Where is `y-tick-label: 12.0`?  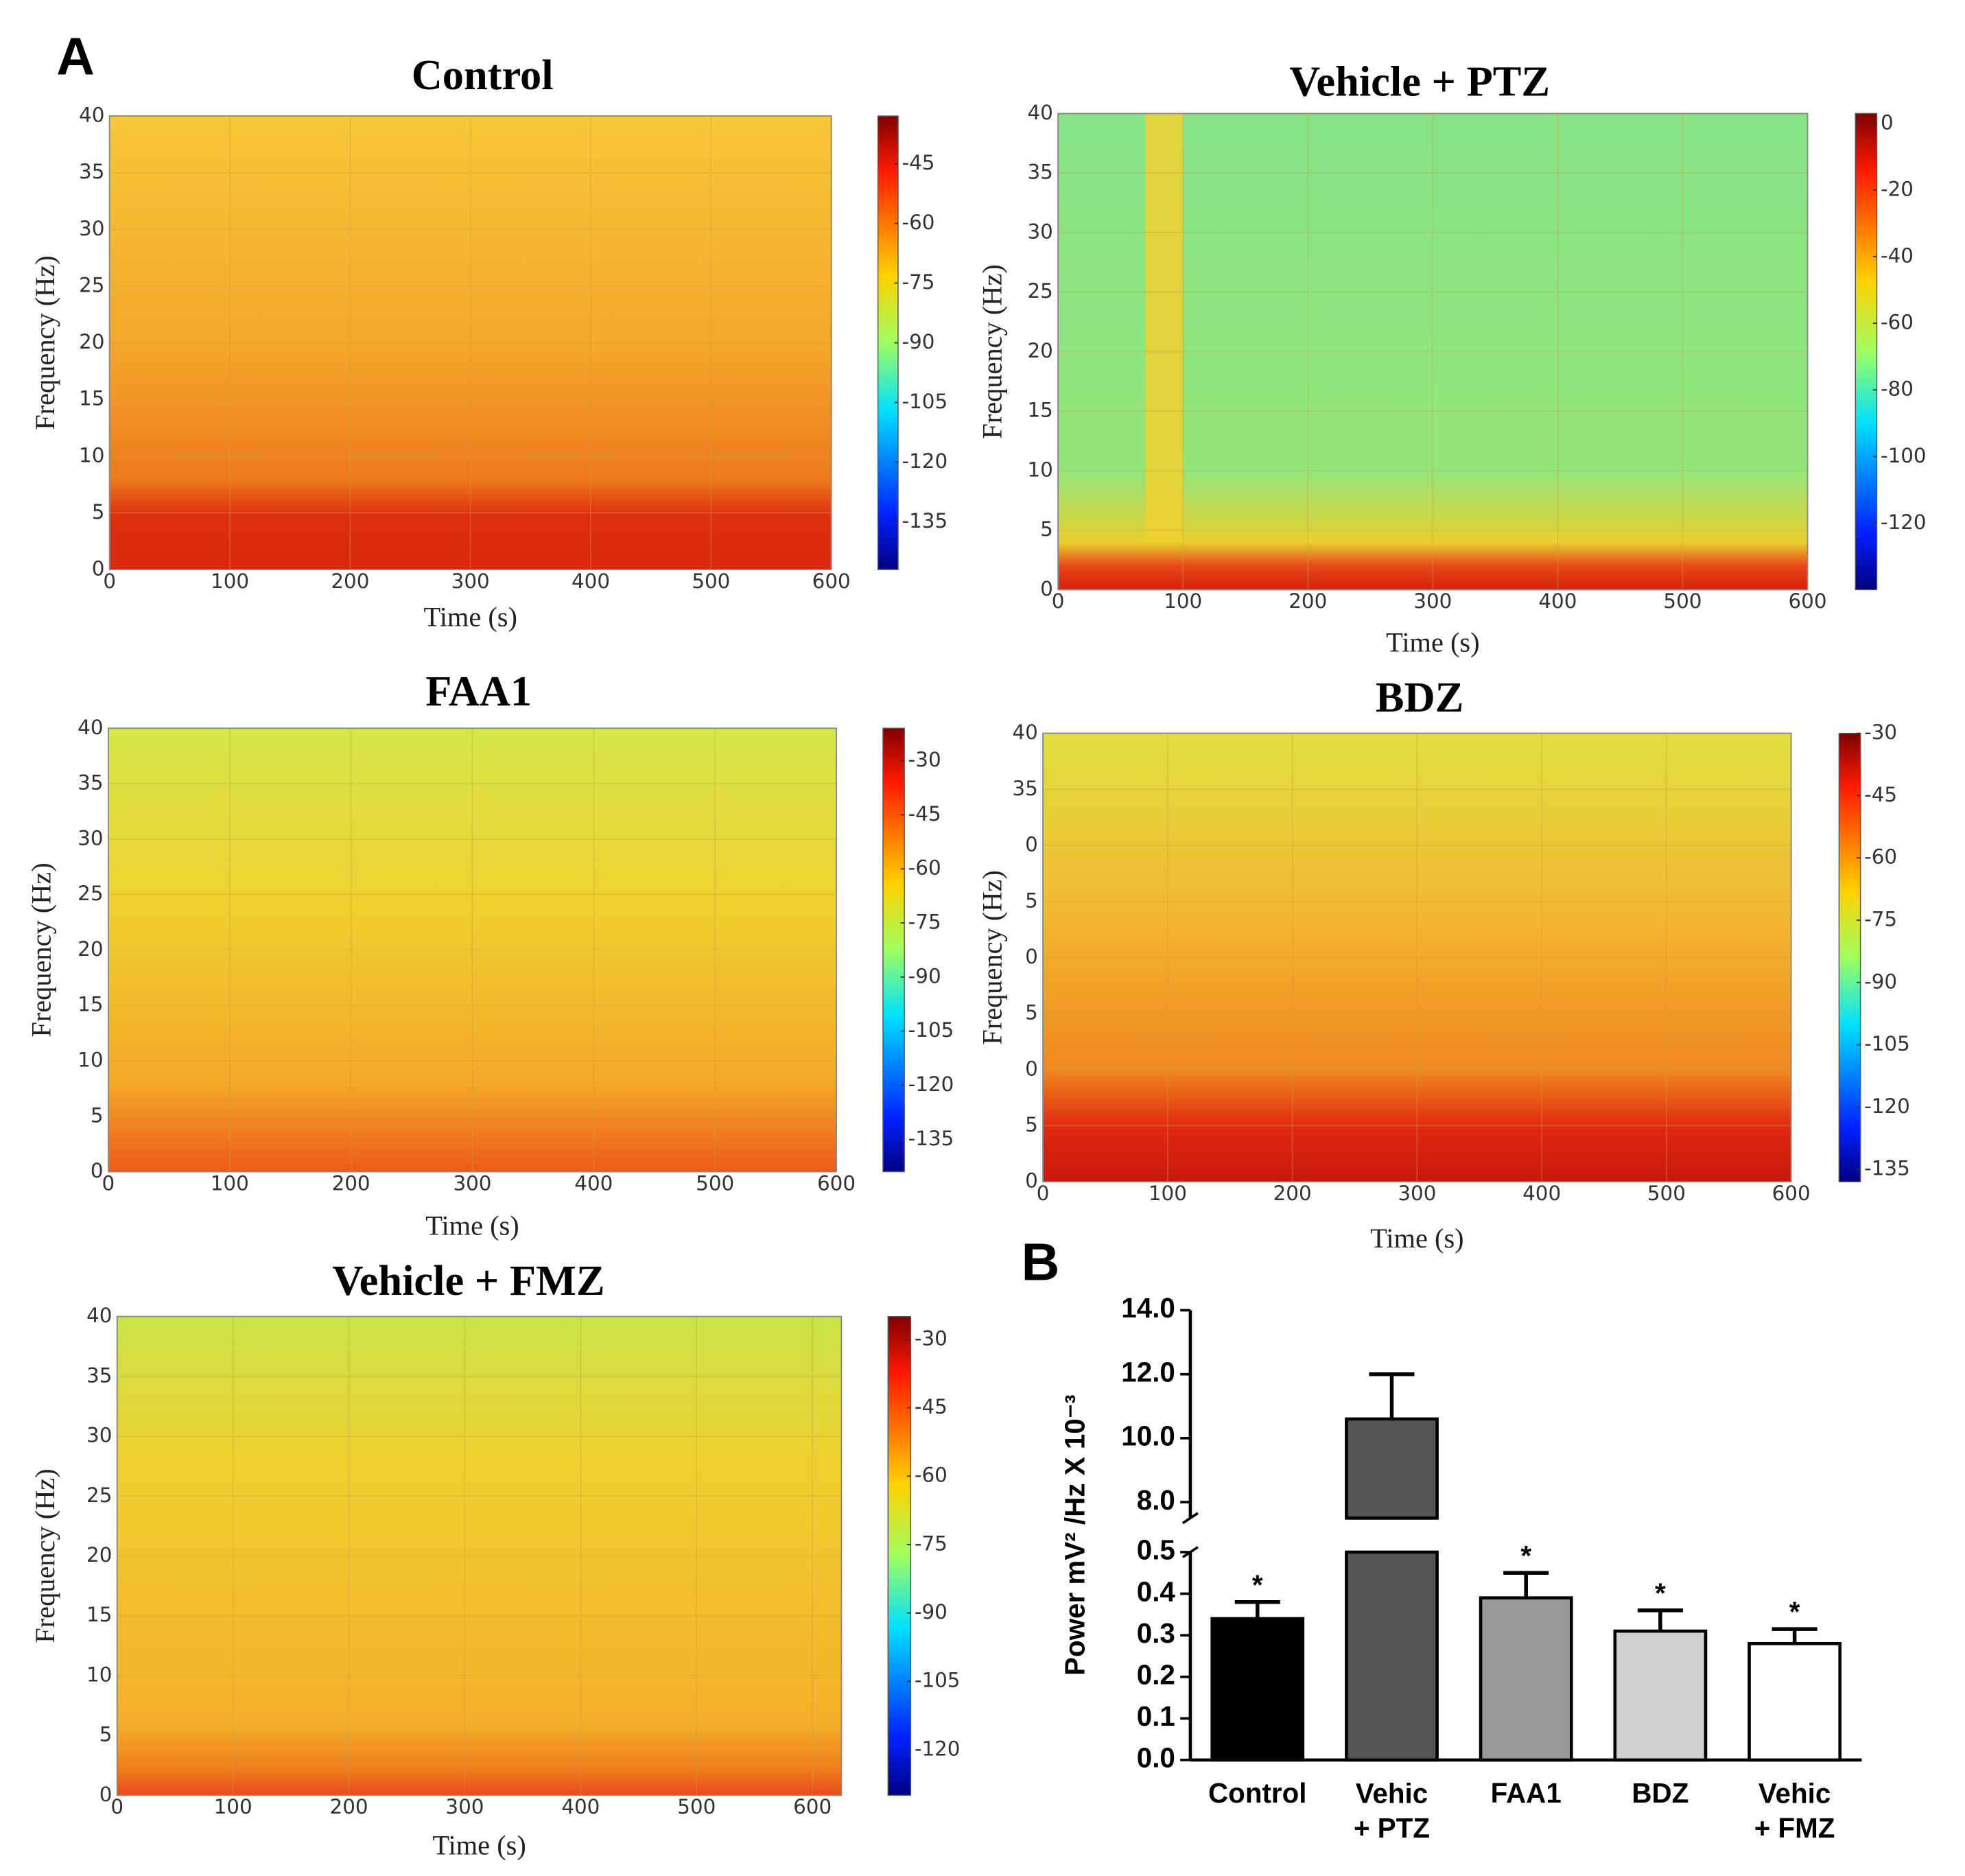
y-tick-label: 12.0 is located at coordinates (1148, 1371).